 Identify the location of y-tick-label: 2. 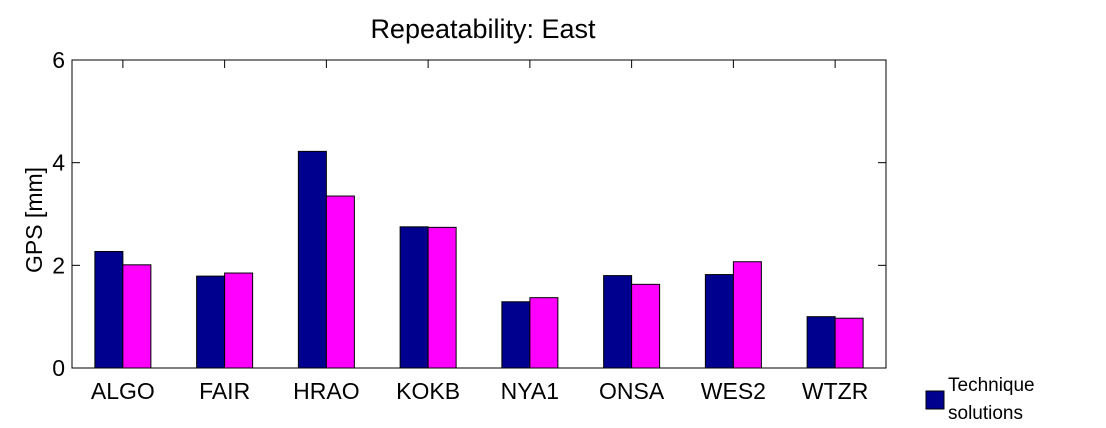
(58, 265).